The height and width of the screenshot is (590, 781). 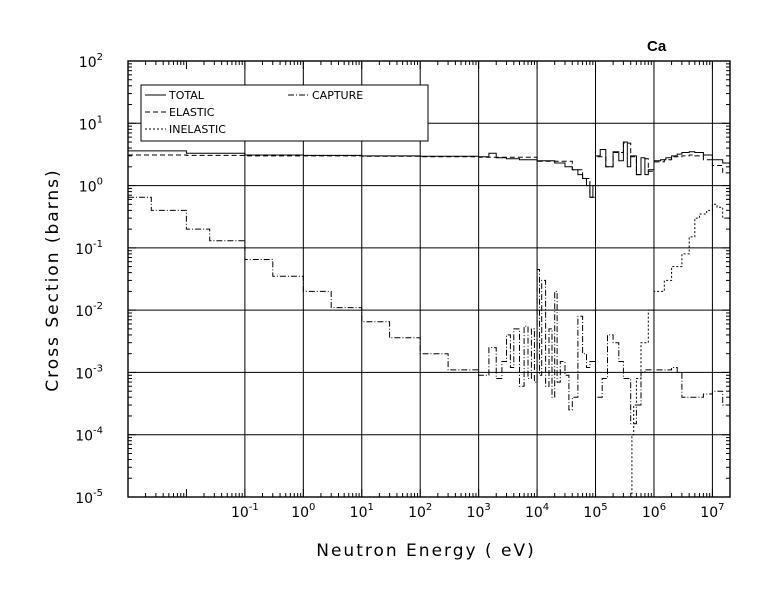 What do you see at coordinates (420, 511) in the screenshot?
I see `x-tick-label: 10²` at bounding box center [420, 511].